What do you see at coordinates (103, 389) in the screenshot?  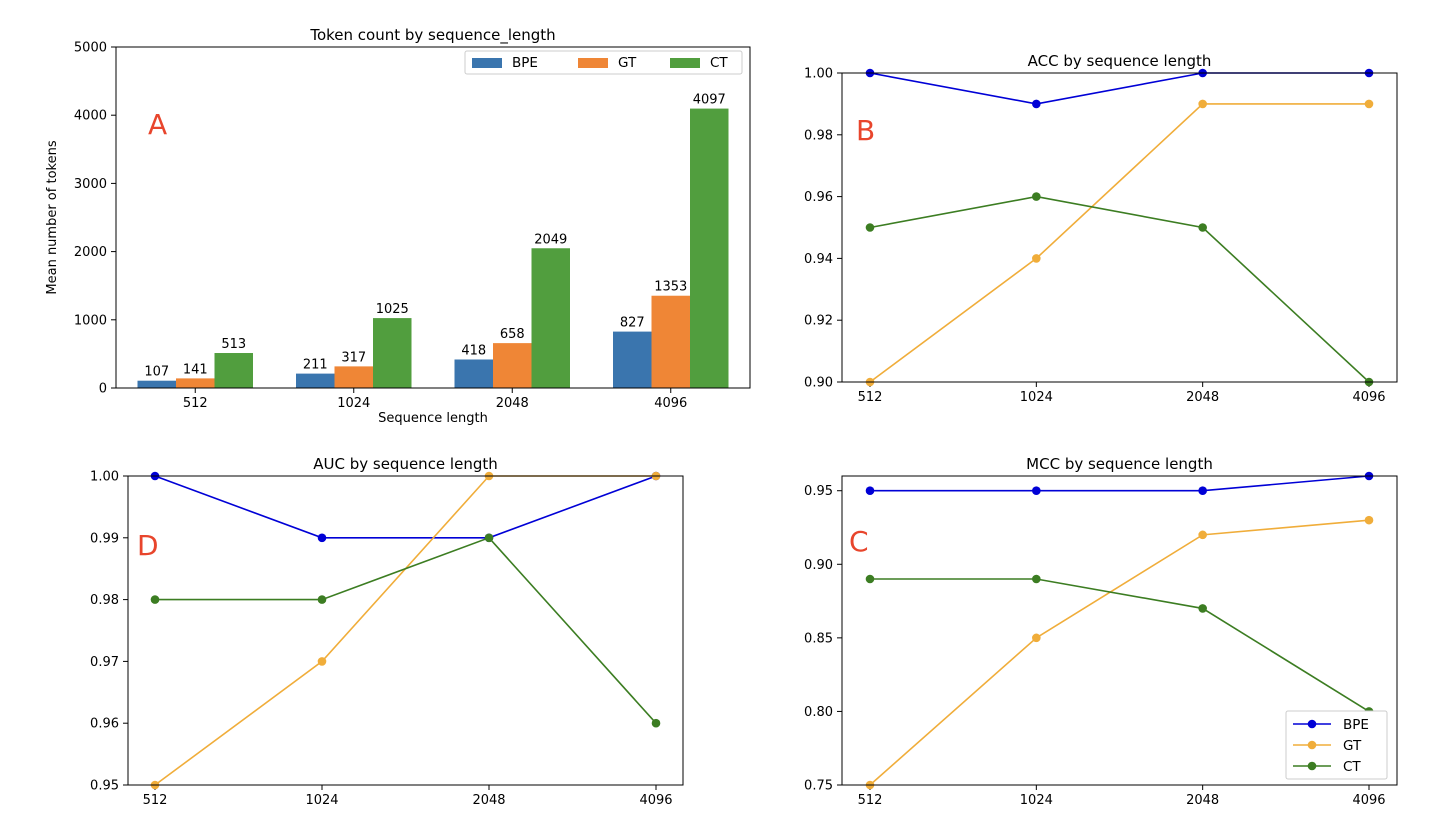 I see `y-tick-label: 0` at bounding box center [103, 389].